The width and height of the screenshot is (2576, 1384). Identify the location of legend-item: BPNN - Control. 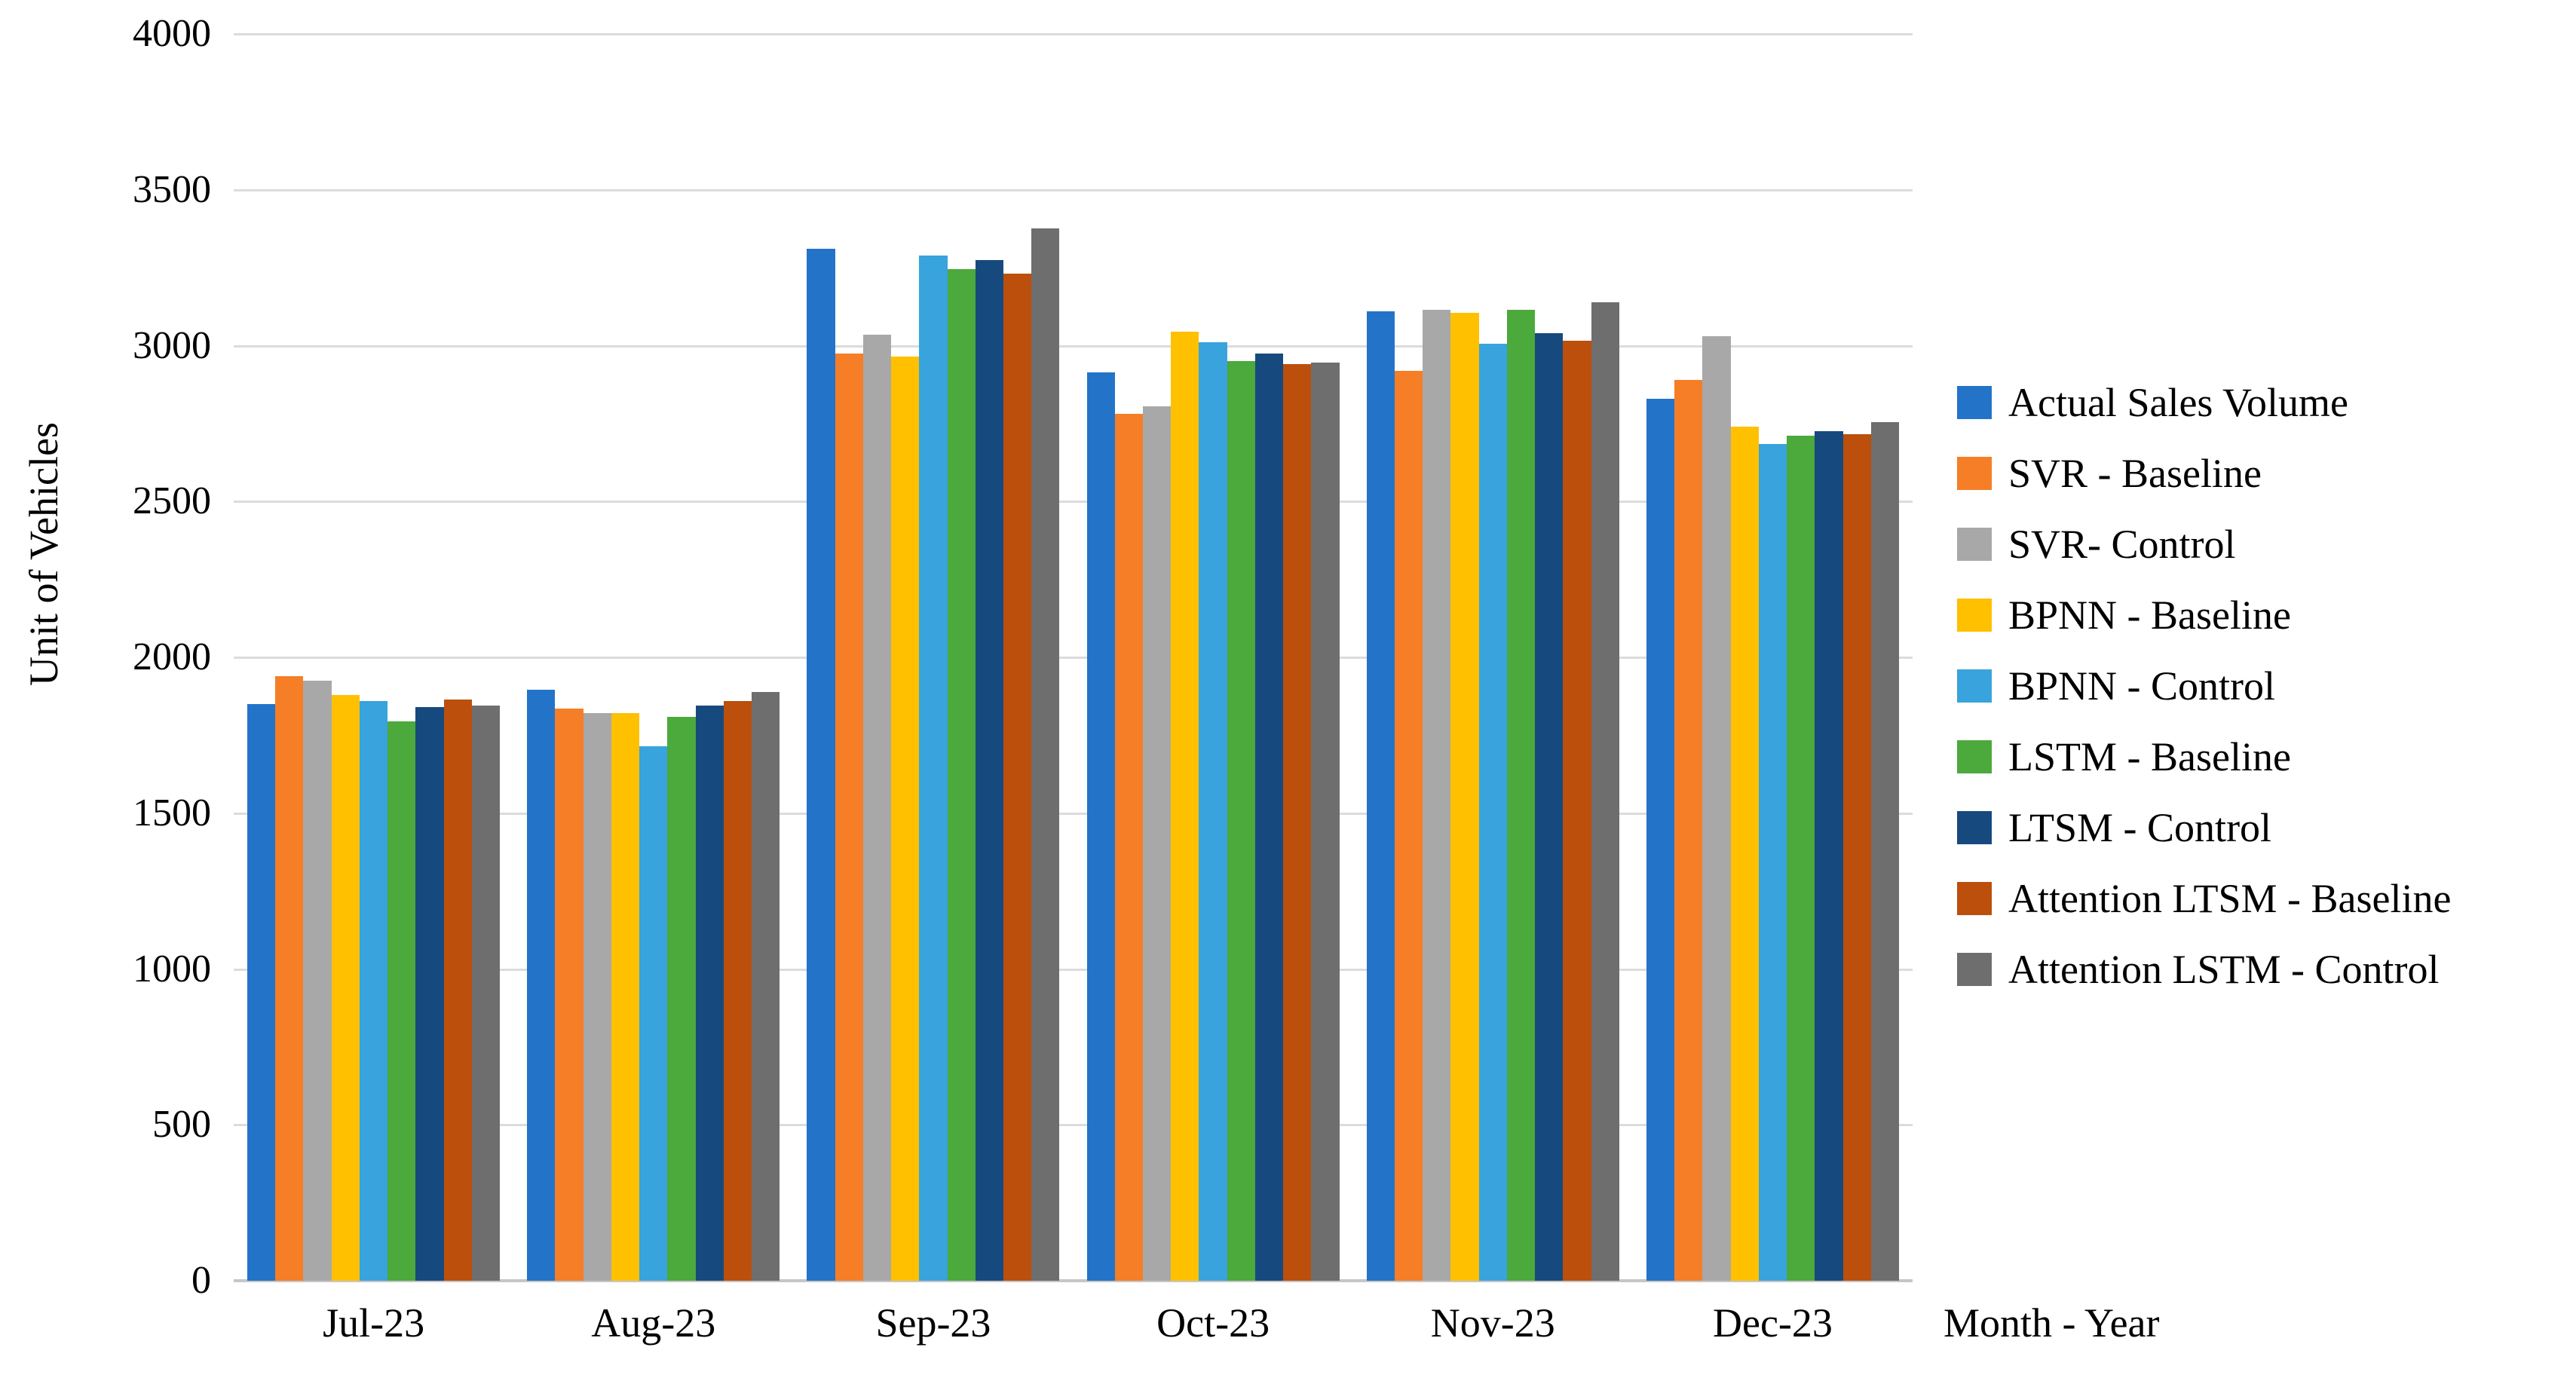
(2204, 686).